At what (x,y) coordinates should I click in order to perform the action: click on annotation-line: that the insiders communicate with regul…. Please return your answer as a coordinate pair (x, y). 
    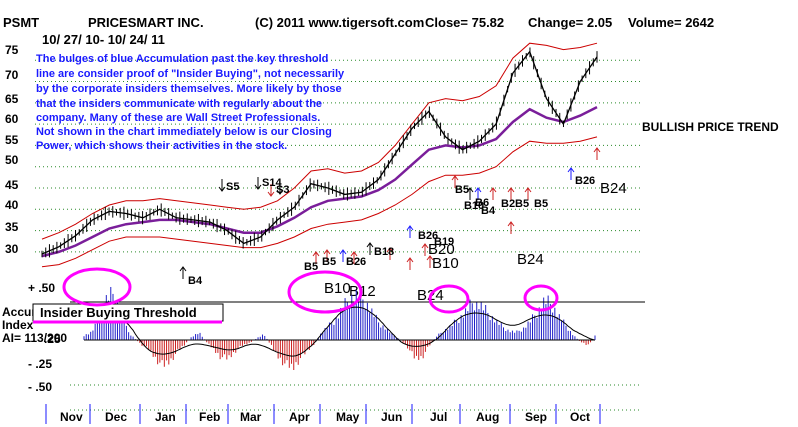
    Looking at the image, I should click on (179, 104).